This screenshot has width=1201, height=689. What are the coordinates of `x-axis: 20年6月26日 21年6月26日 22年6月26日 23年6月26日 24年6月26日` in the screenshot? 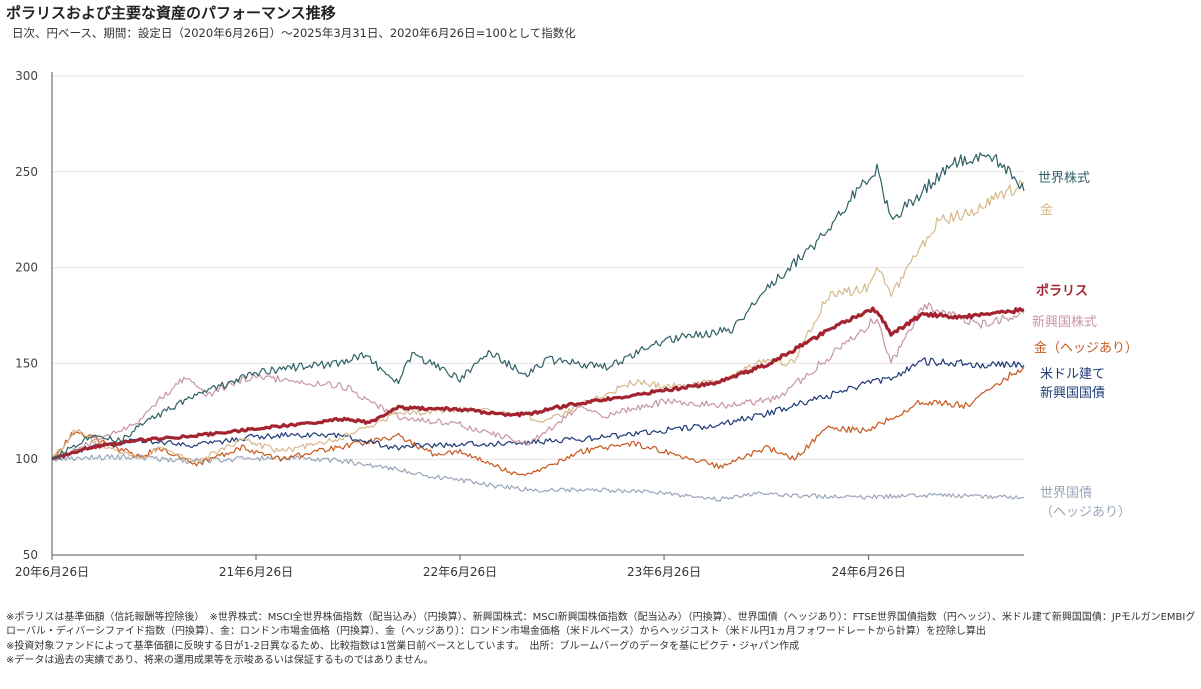 It's located at (519, 566).